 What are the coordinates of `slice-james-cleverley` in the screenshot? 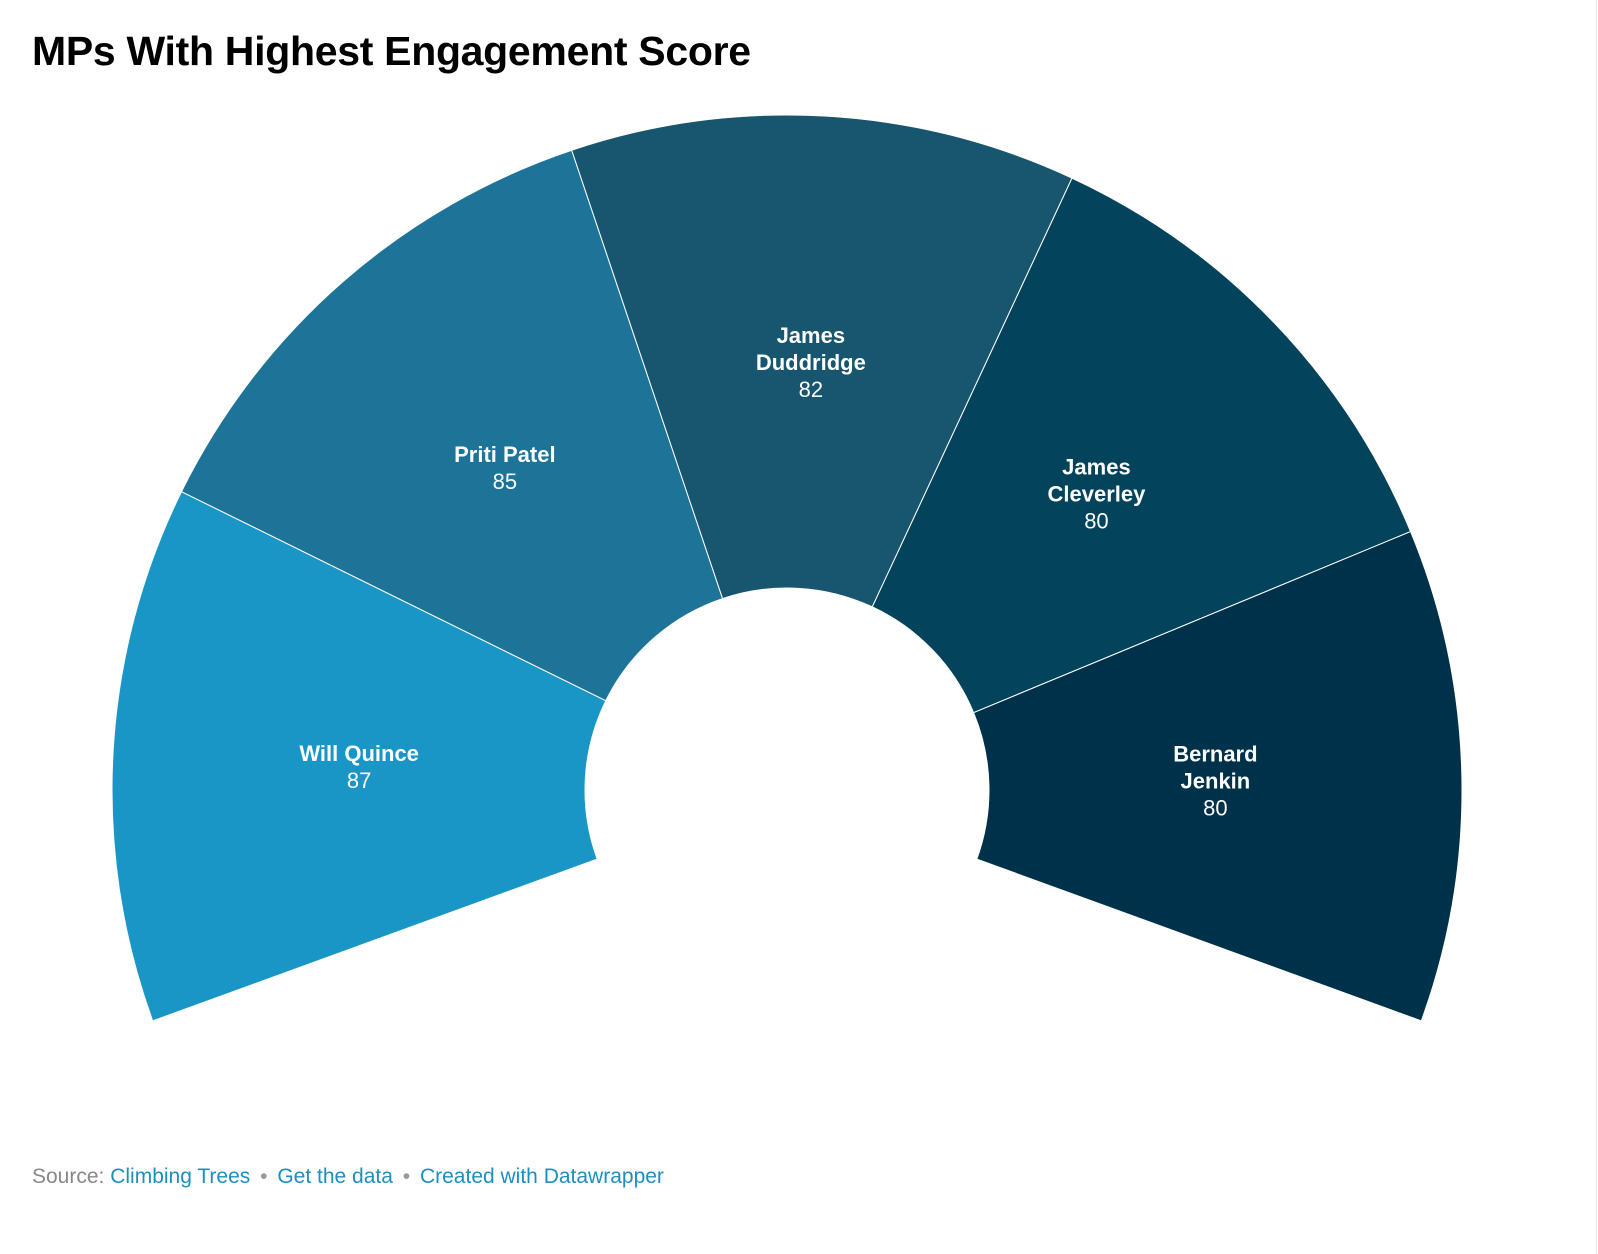 It's located at (1141, 445).